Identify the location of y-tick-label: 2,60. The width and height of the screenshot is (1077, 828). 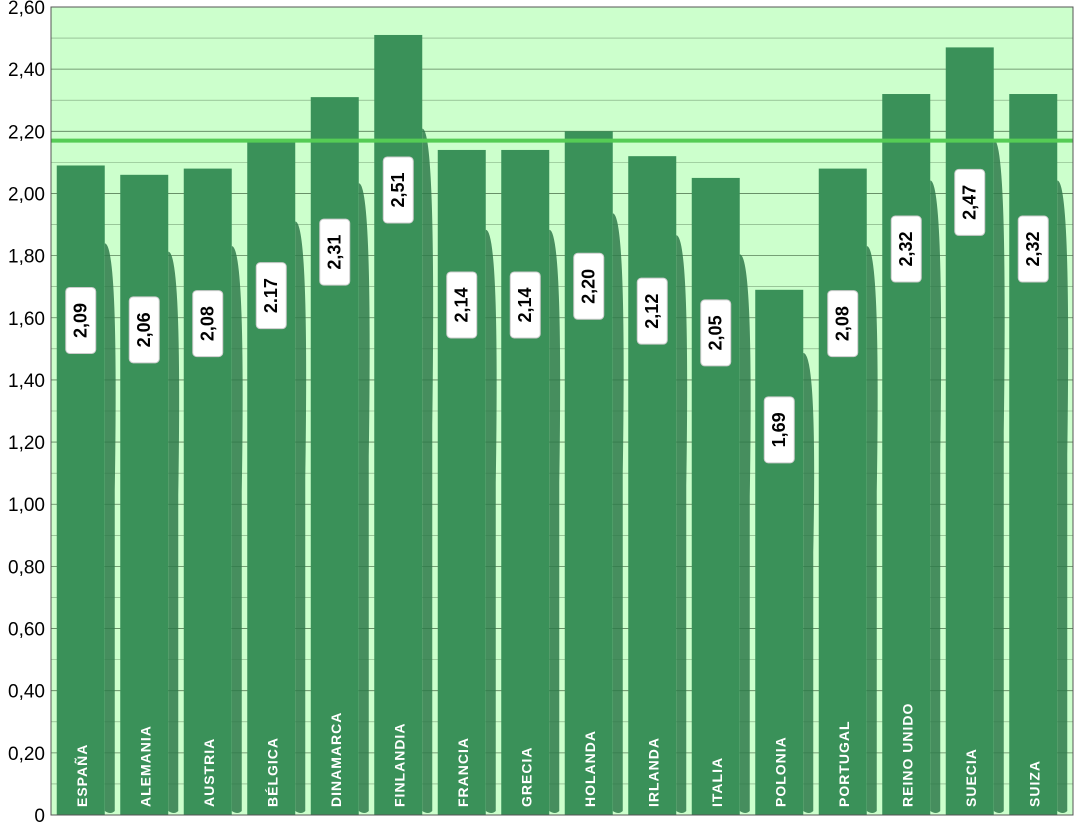
(26, 9).